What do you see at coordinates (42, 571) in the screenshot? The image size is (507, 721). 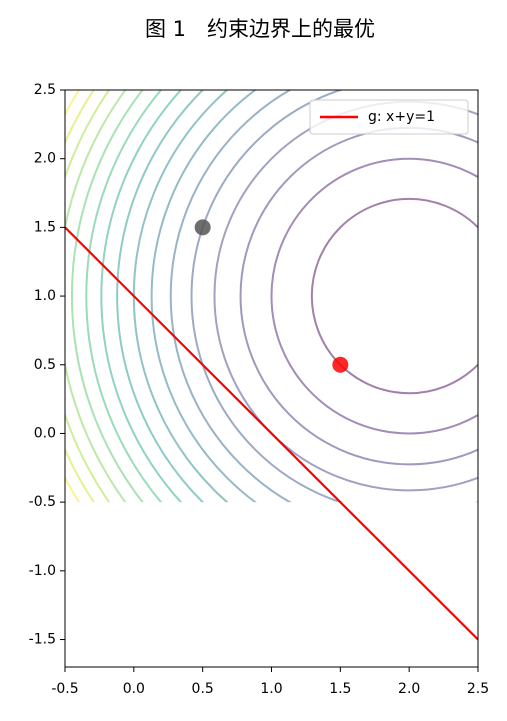 I see `y-tick-label: -1.0` at bounding box center [42, 571].